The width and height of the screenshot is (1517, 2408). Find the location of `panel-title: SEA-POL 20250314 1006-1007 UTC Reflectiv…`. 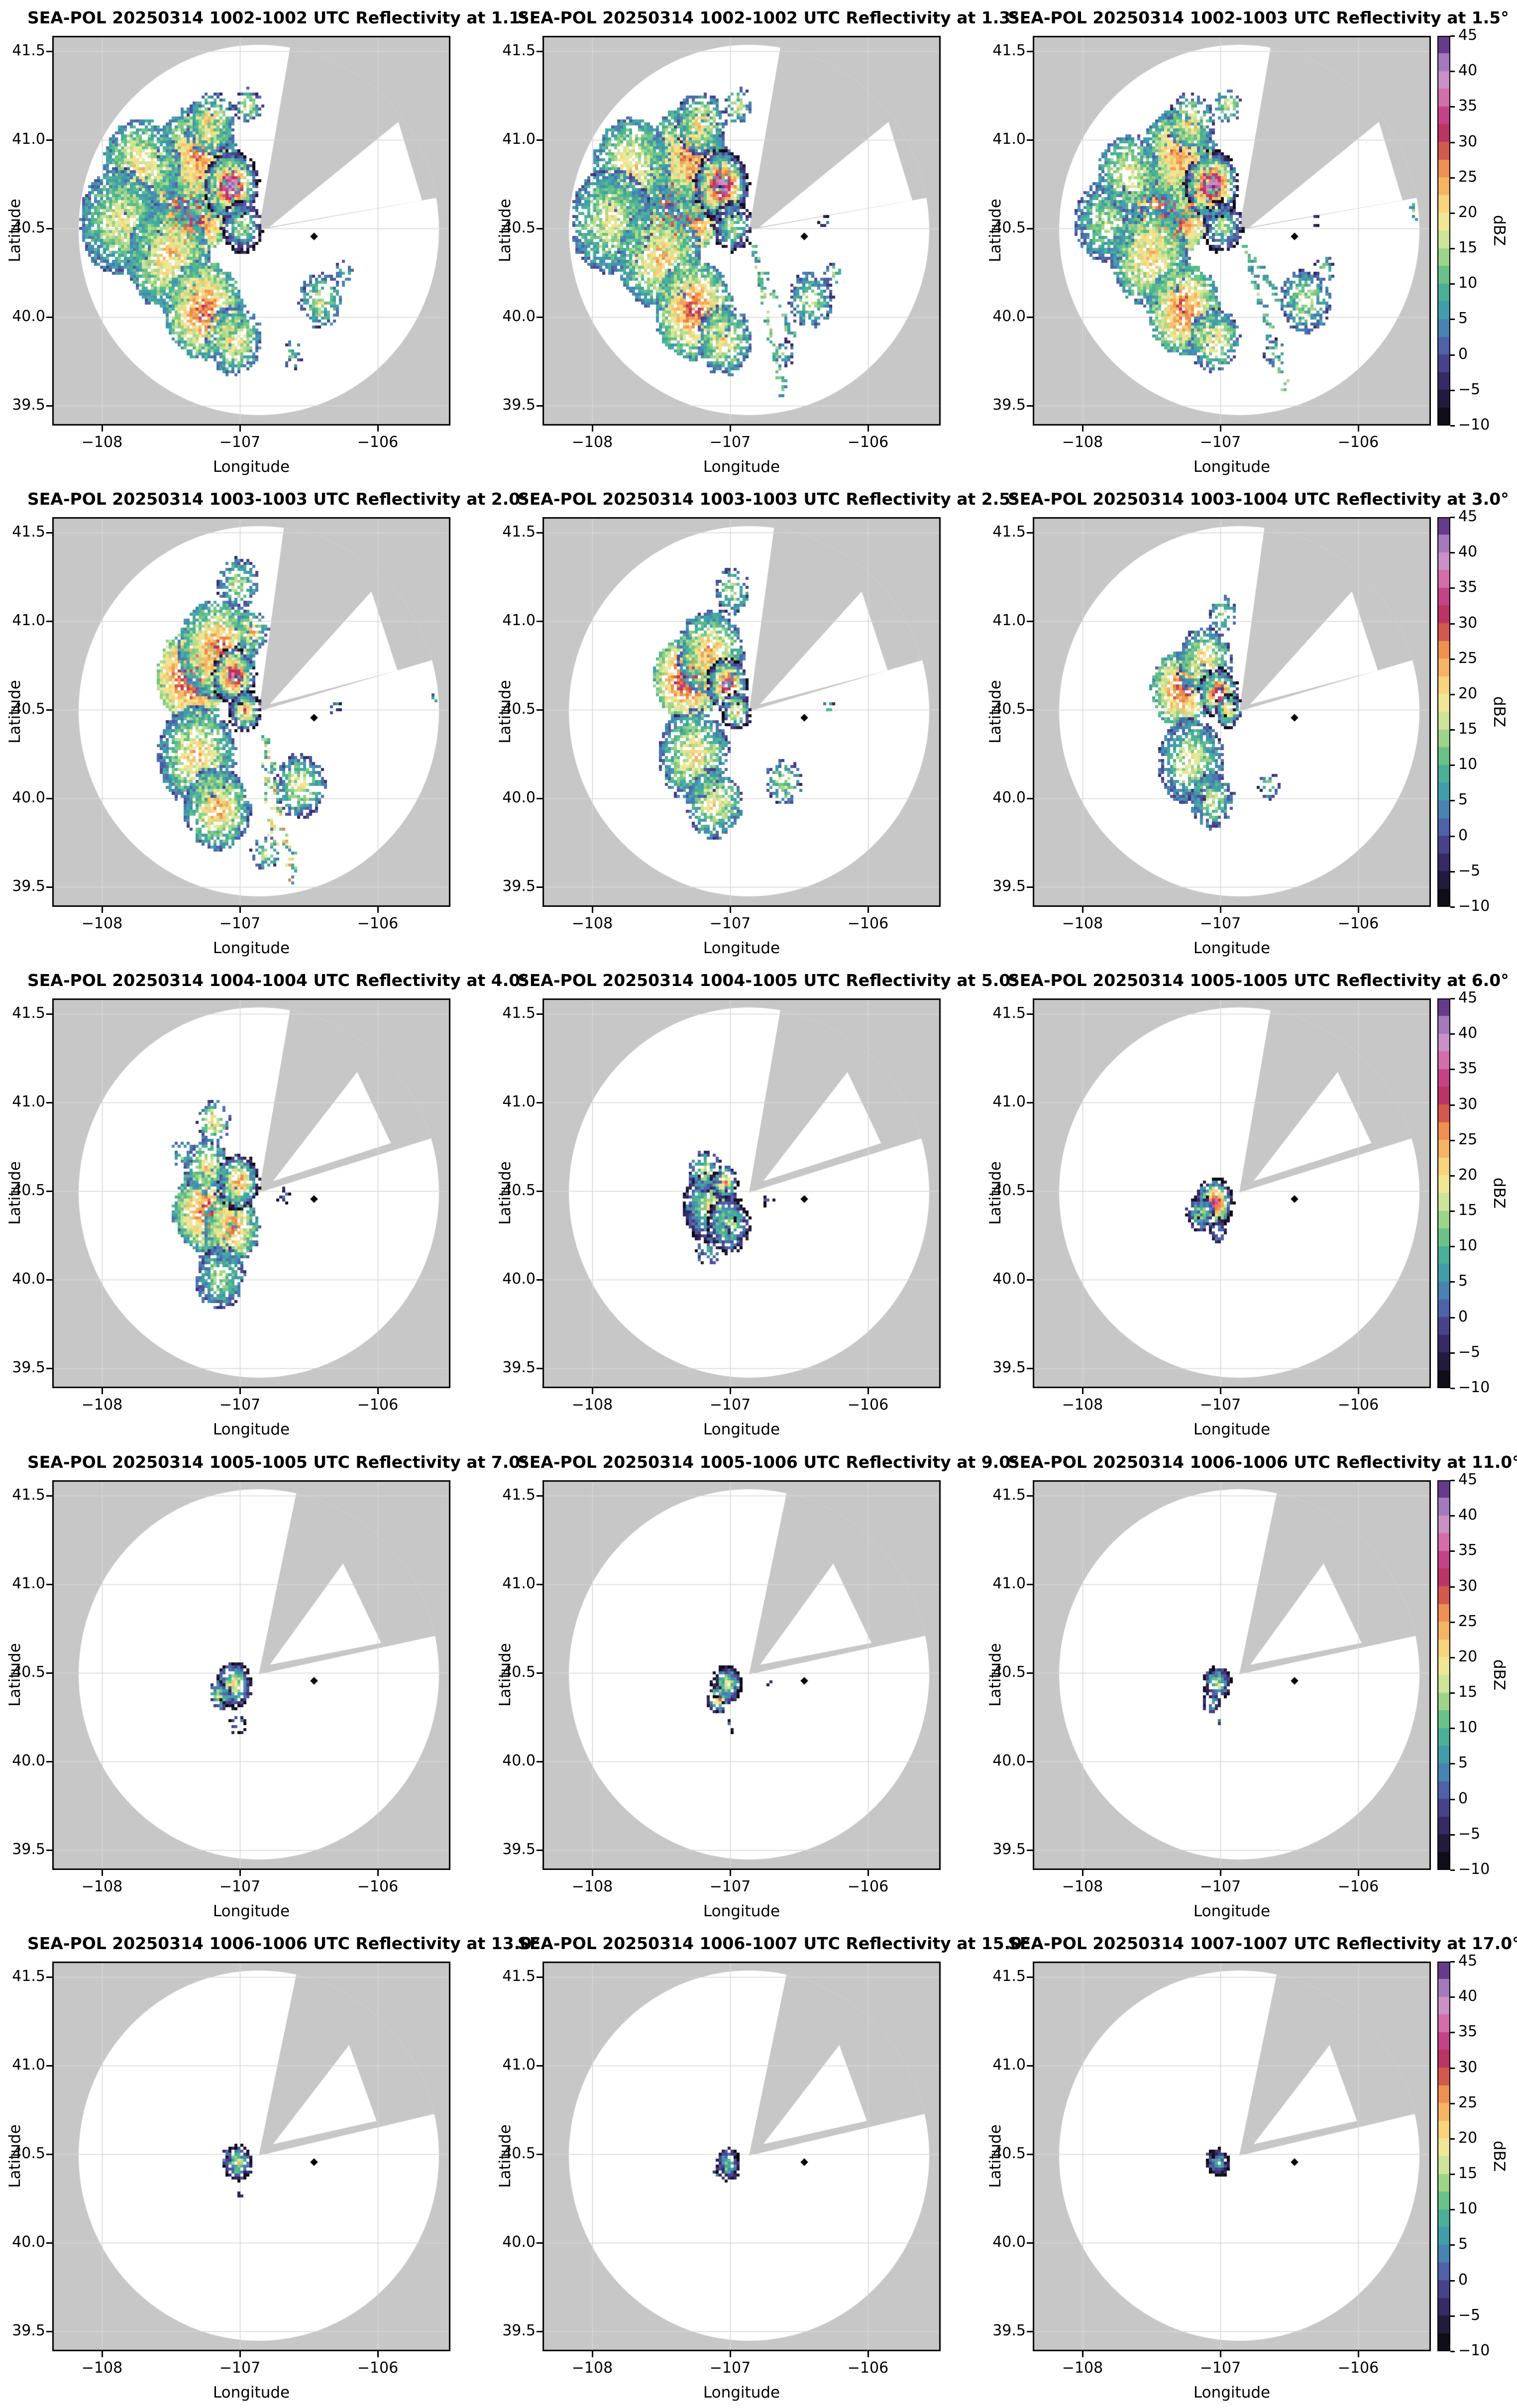

panel-title: SEA-POL 20250314 1006-1007 UTC Reflectiv… is located at coordinates (774, 1943).